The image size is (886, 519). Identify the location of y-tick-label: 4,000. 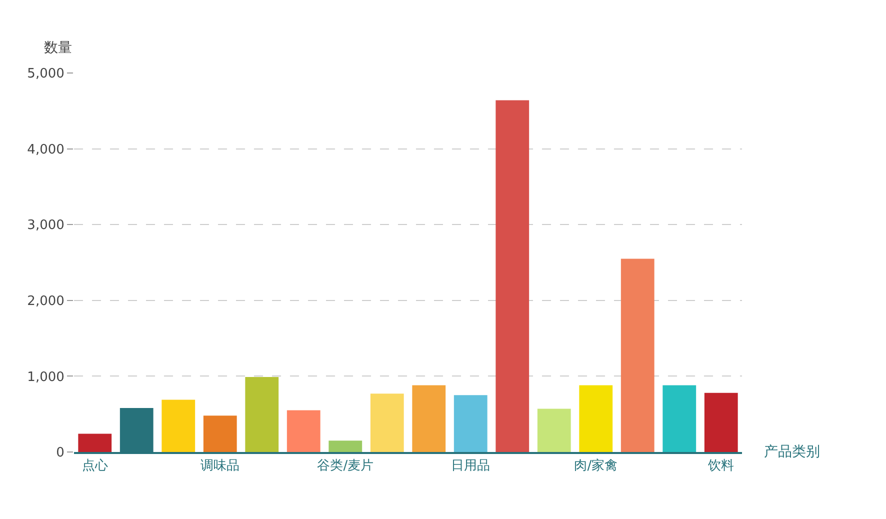
(45, 150).